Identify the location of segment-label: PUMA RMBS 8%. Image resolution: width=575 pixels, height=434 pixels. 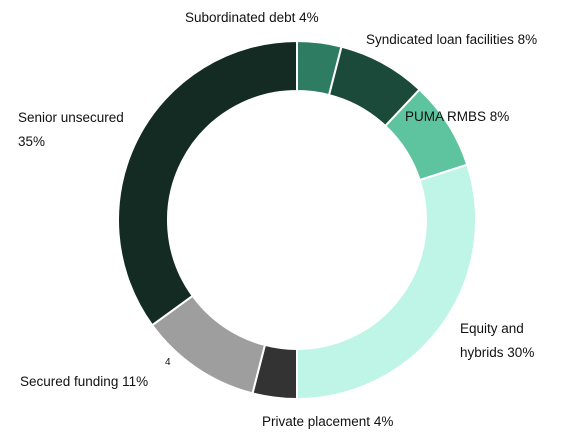
(490, 117).